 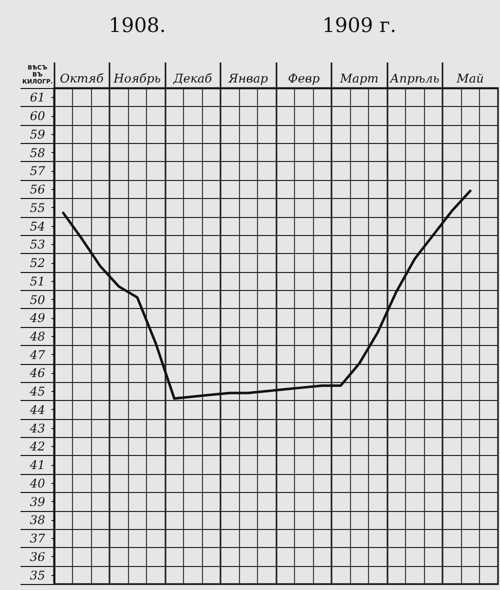 What do you see at coordinates (82, 79) in the screenshot?
I see `x-tick-label: Октяб` at bounding box center [82, 79].